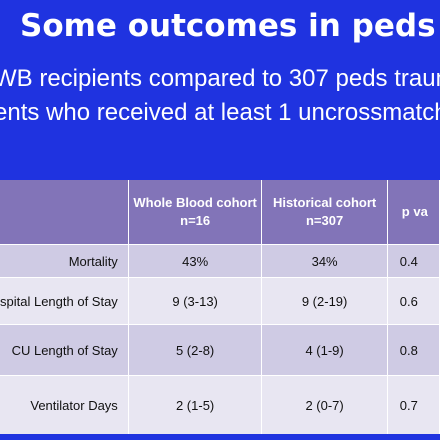 Image resolution: width=440 pixels, height=440 pixels. I want to click on cell-whole-blood: 9 (3-13), so click(195, 301).